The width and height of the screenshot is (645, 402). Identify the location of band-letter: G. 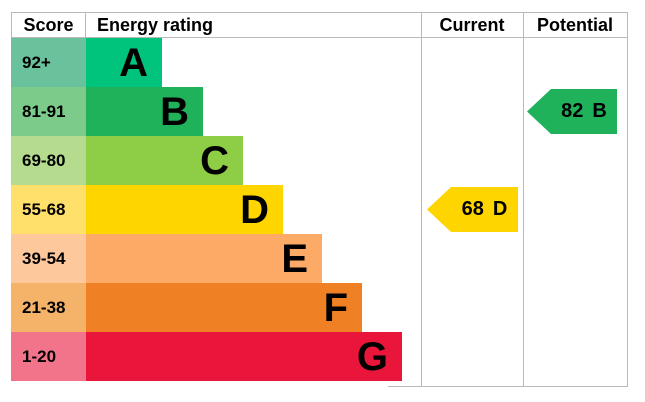
(372, 356).